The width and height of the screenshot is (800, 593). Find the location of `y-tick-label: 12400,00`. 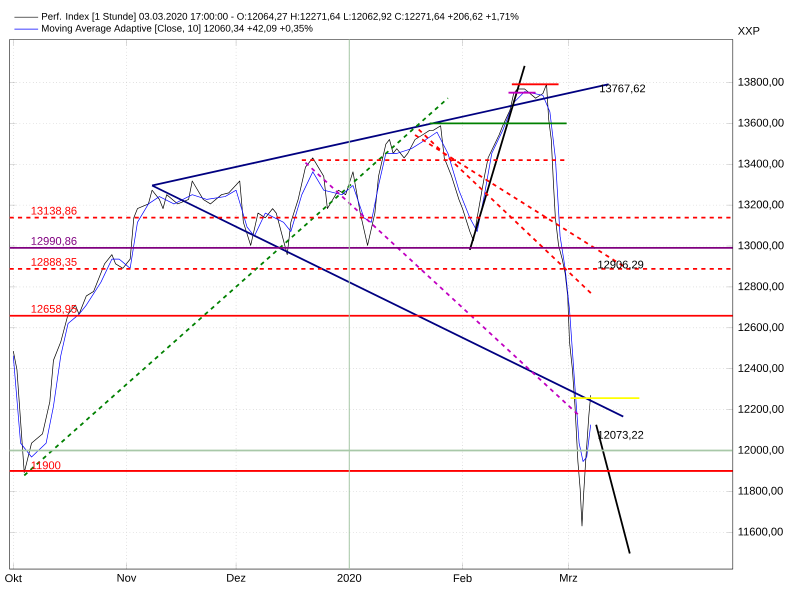

y-tick-label: 12400,00 is located at coordinates (761, 369).